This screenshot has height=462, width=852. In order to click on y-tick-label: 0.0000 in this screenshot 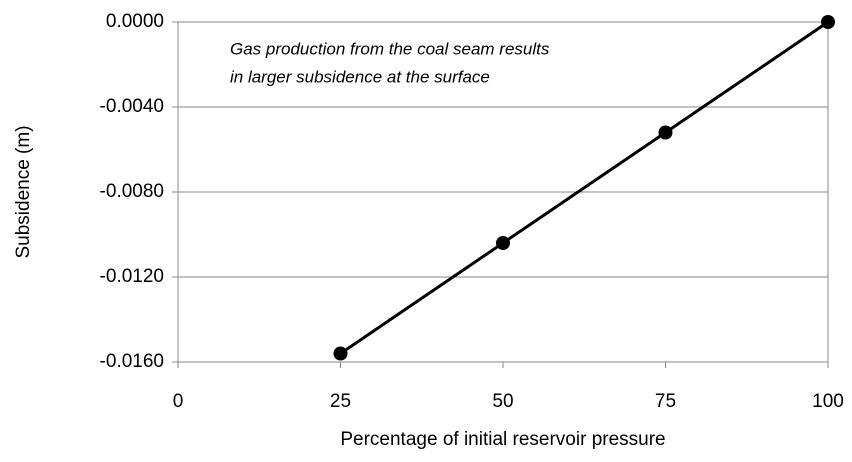, I will do `click(135, 21)`.